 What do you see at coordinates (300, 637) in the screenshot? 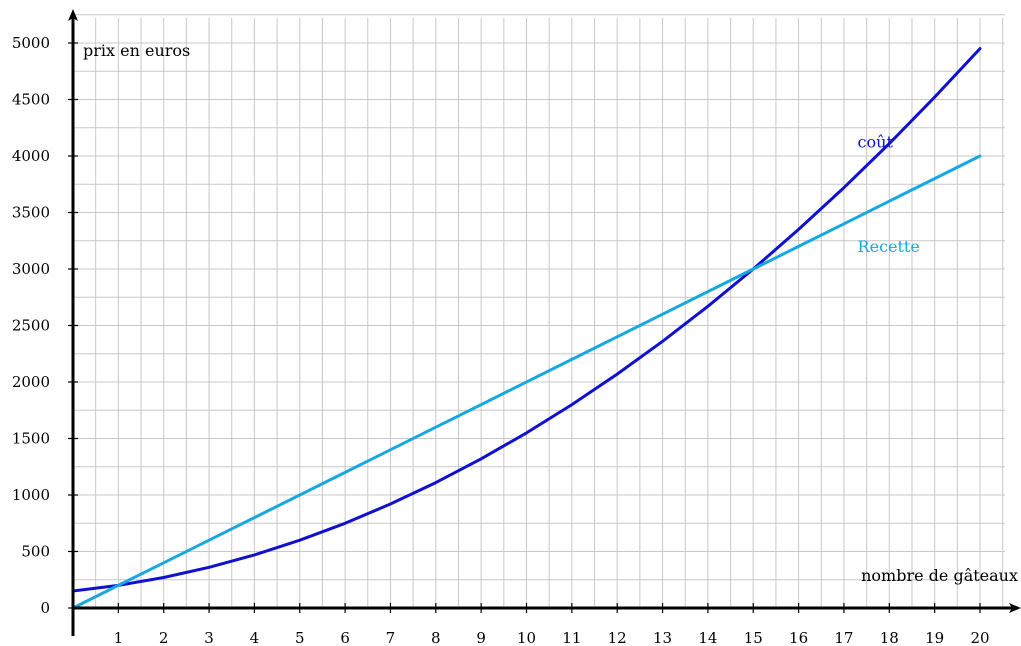
I see `x-tick-label: 5` at bounding box center [300, 637].